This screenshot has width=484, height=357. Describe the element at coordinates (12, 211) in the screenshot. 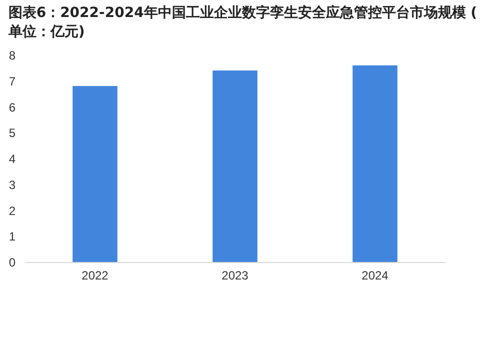

I see `y-tick-label: 2` at that location.